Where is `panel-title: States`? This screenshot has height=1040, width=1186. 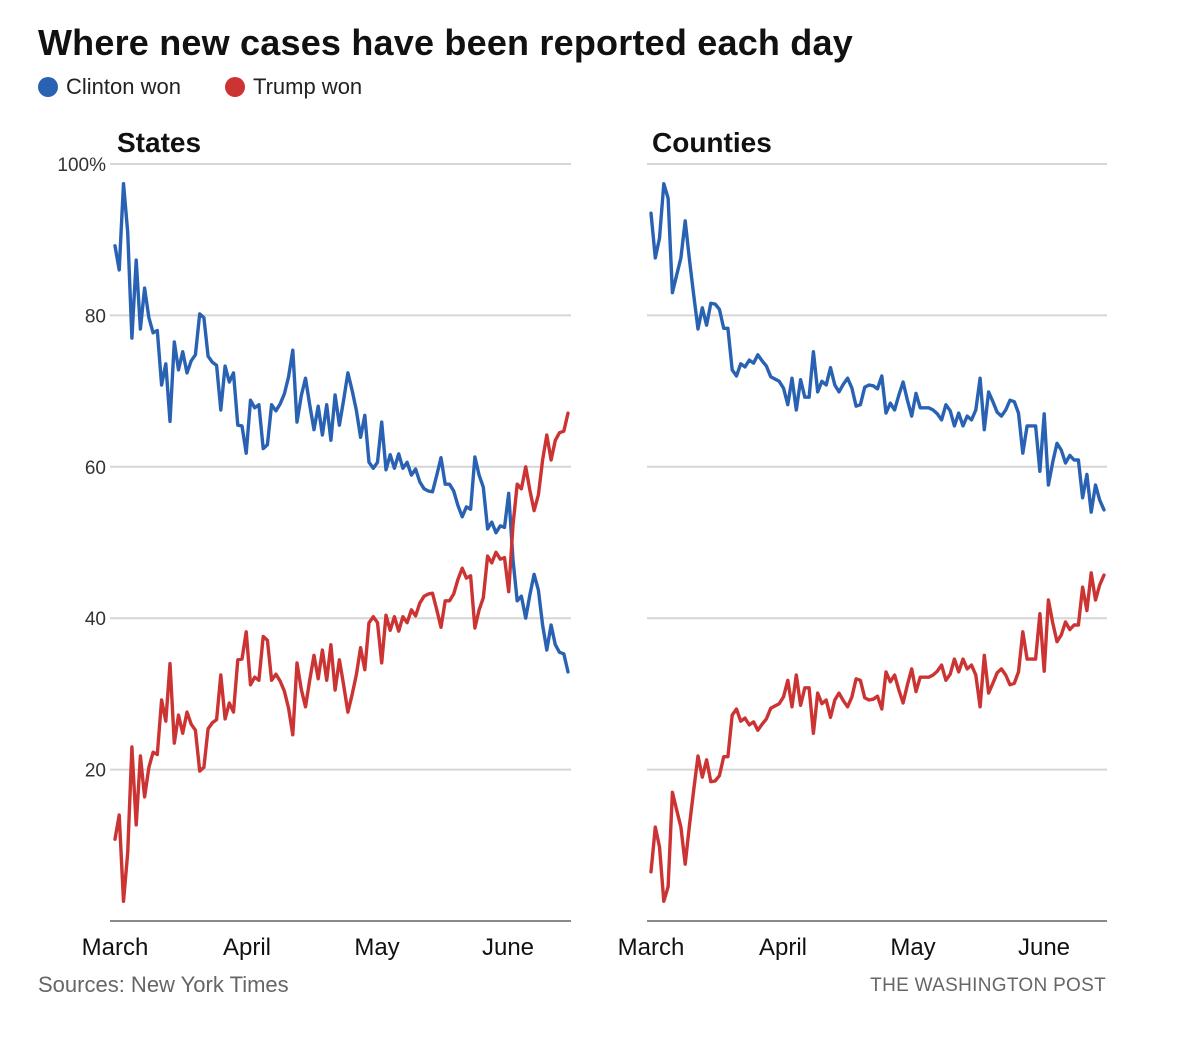 panel-title: States is located at coordinates (159, 142).